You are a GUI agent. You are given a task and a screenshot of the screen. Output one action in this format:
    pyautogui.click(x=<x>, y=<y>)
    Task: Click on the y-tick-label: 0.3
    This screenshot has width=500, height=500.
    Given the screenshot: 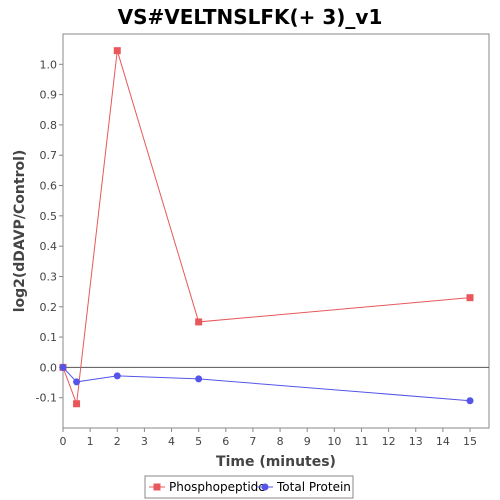 What is the action you would take?
    pyautogui.click(x=49, y=276)
    